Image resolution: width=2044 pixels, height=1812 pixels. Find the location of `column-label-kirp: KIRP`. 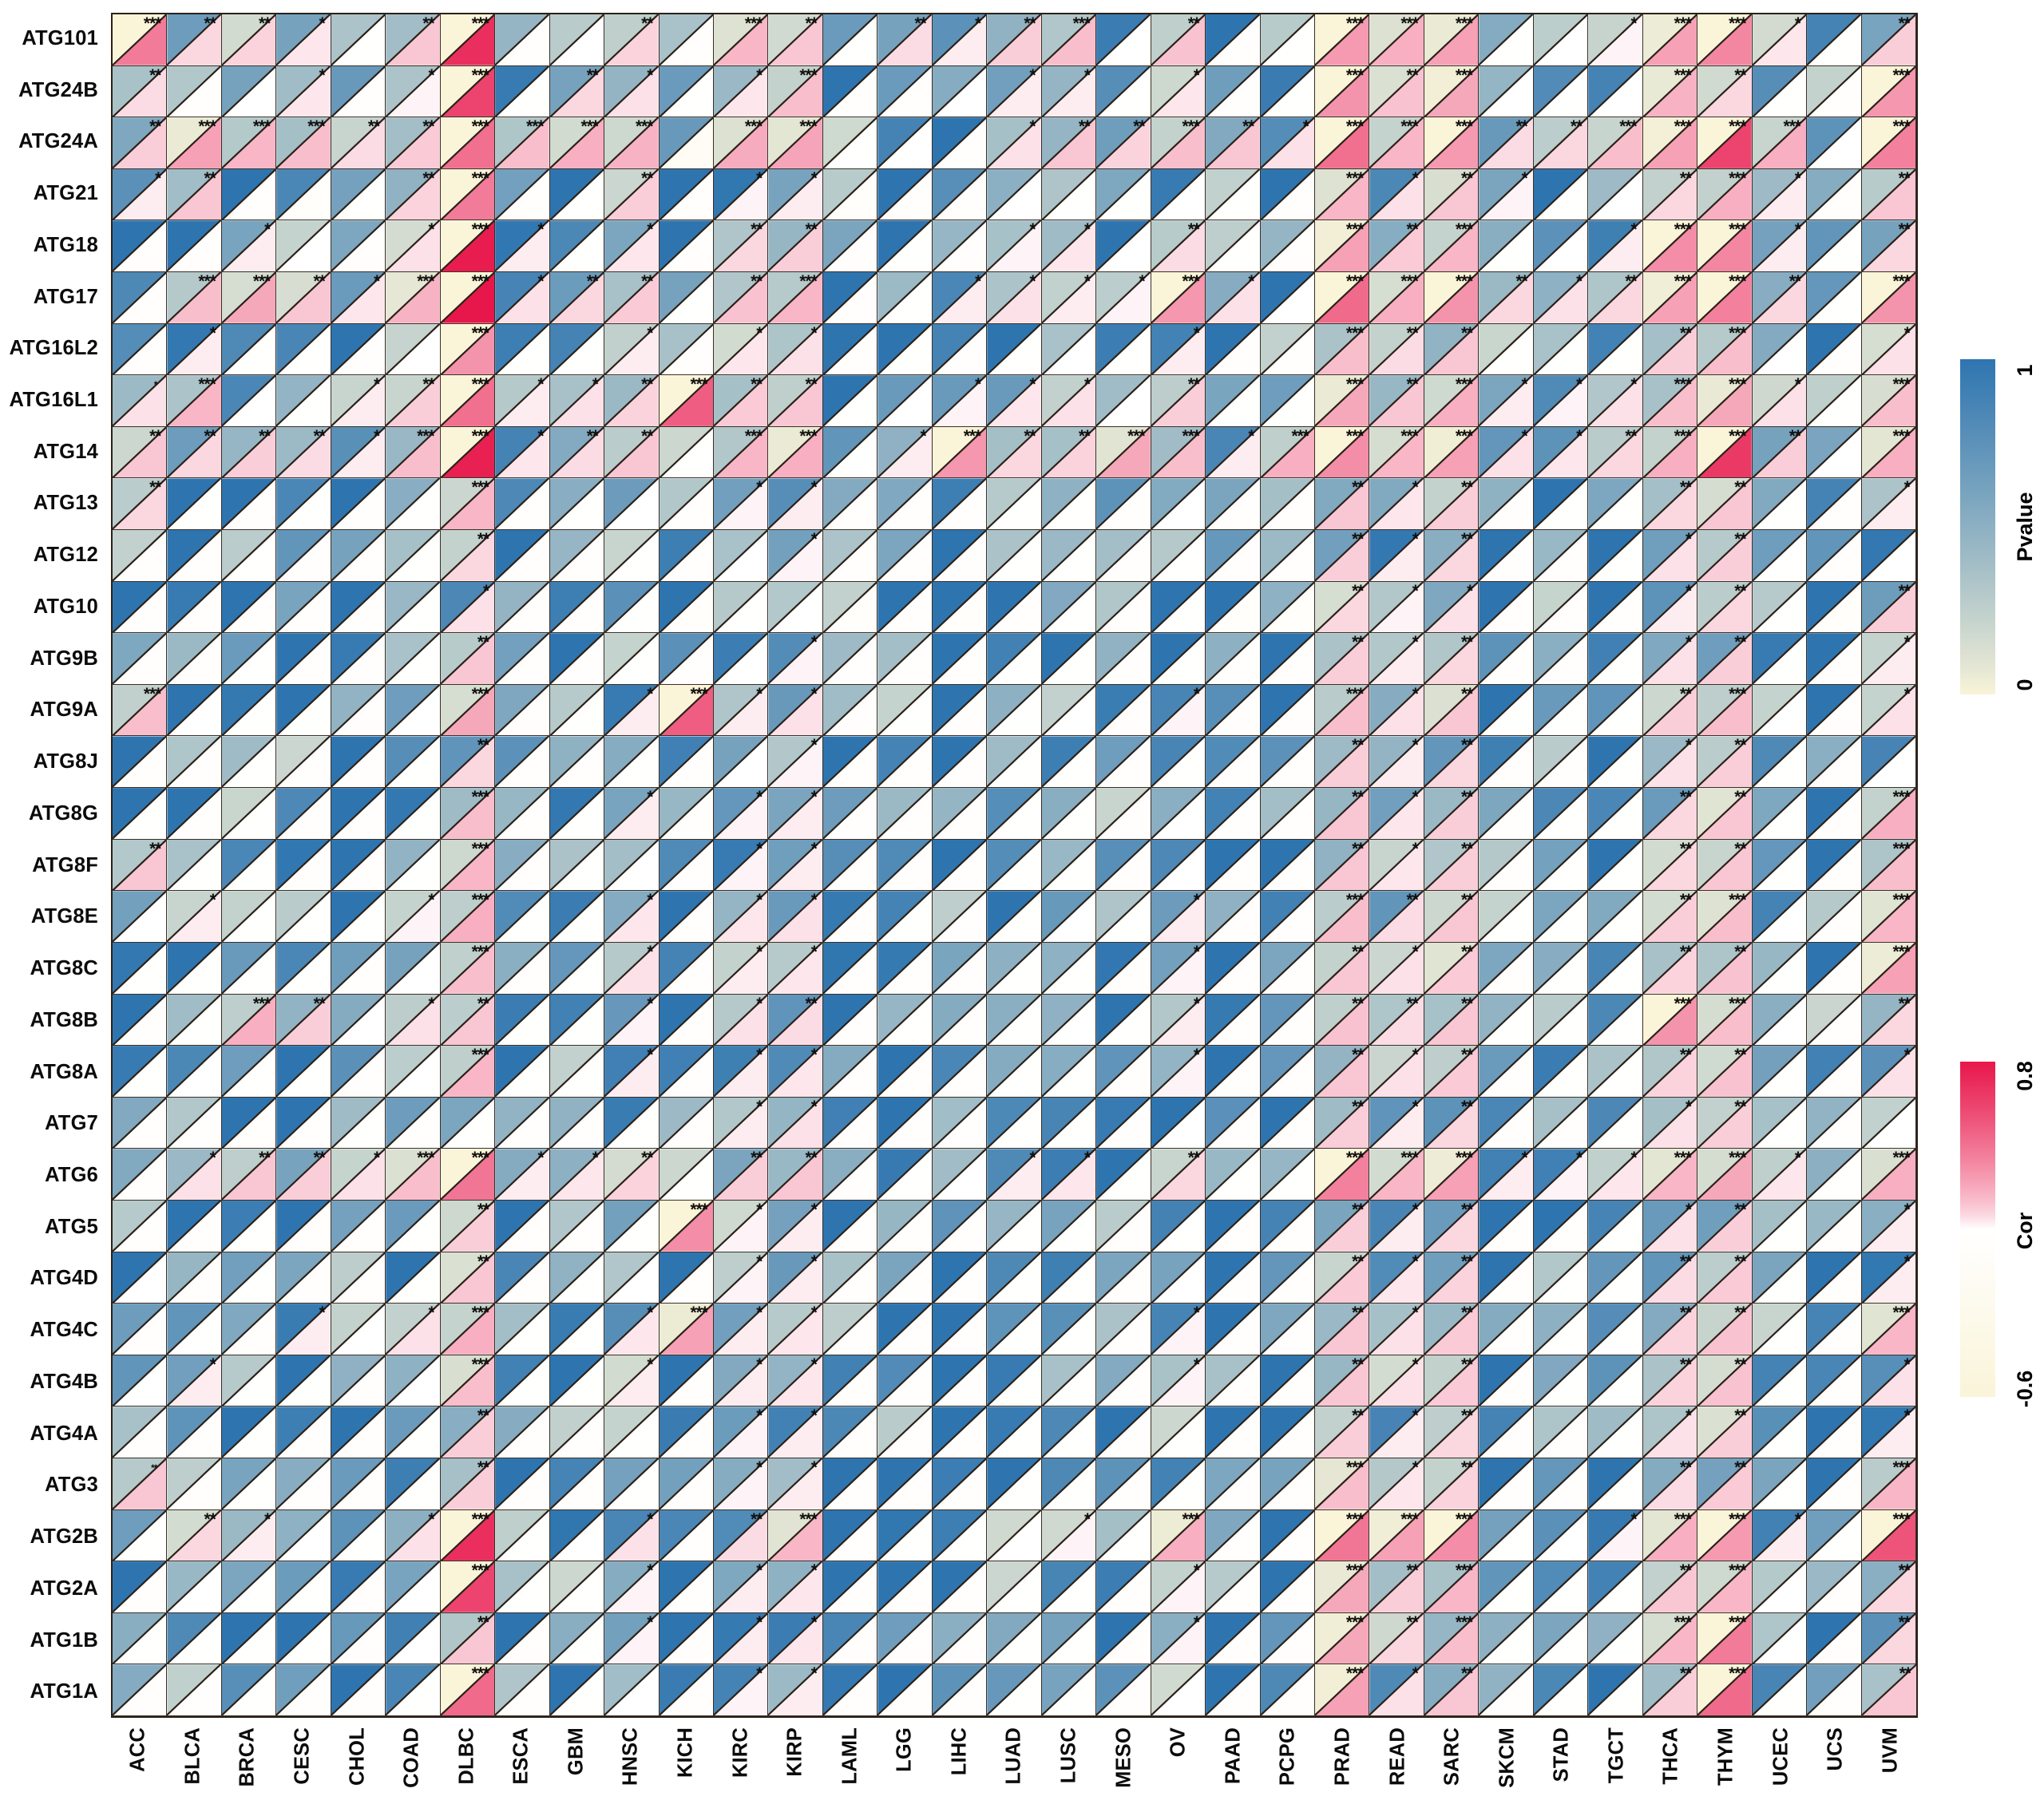

column-label-kirp: KIRP is located at coordinates (794, 1752).